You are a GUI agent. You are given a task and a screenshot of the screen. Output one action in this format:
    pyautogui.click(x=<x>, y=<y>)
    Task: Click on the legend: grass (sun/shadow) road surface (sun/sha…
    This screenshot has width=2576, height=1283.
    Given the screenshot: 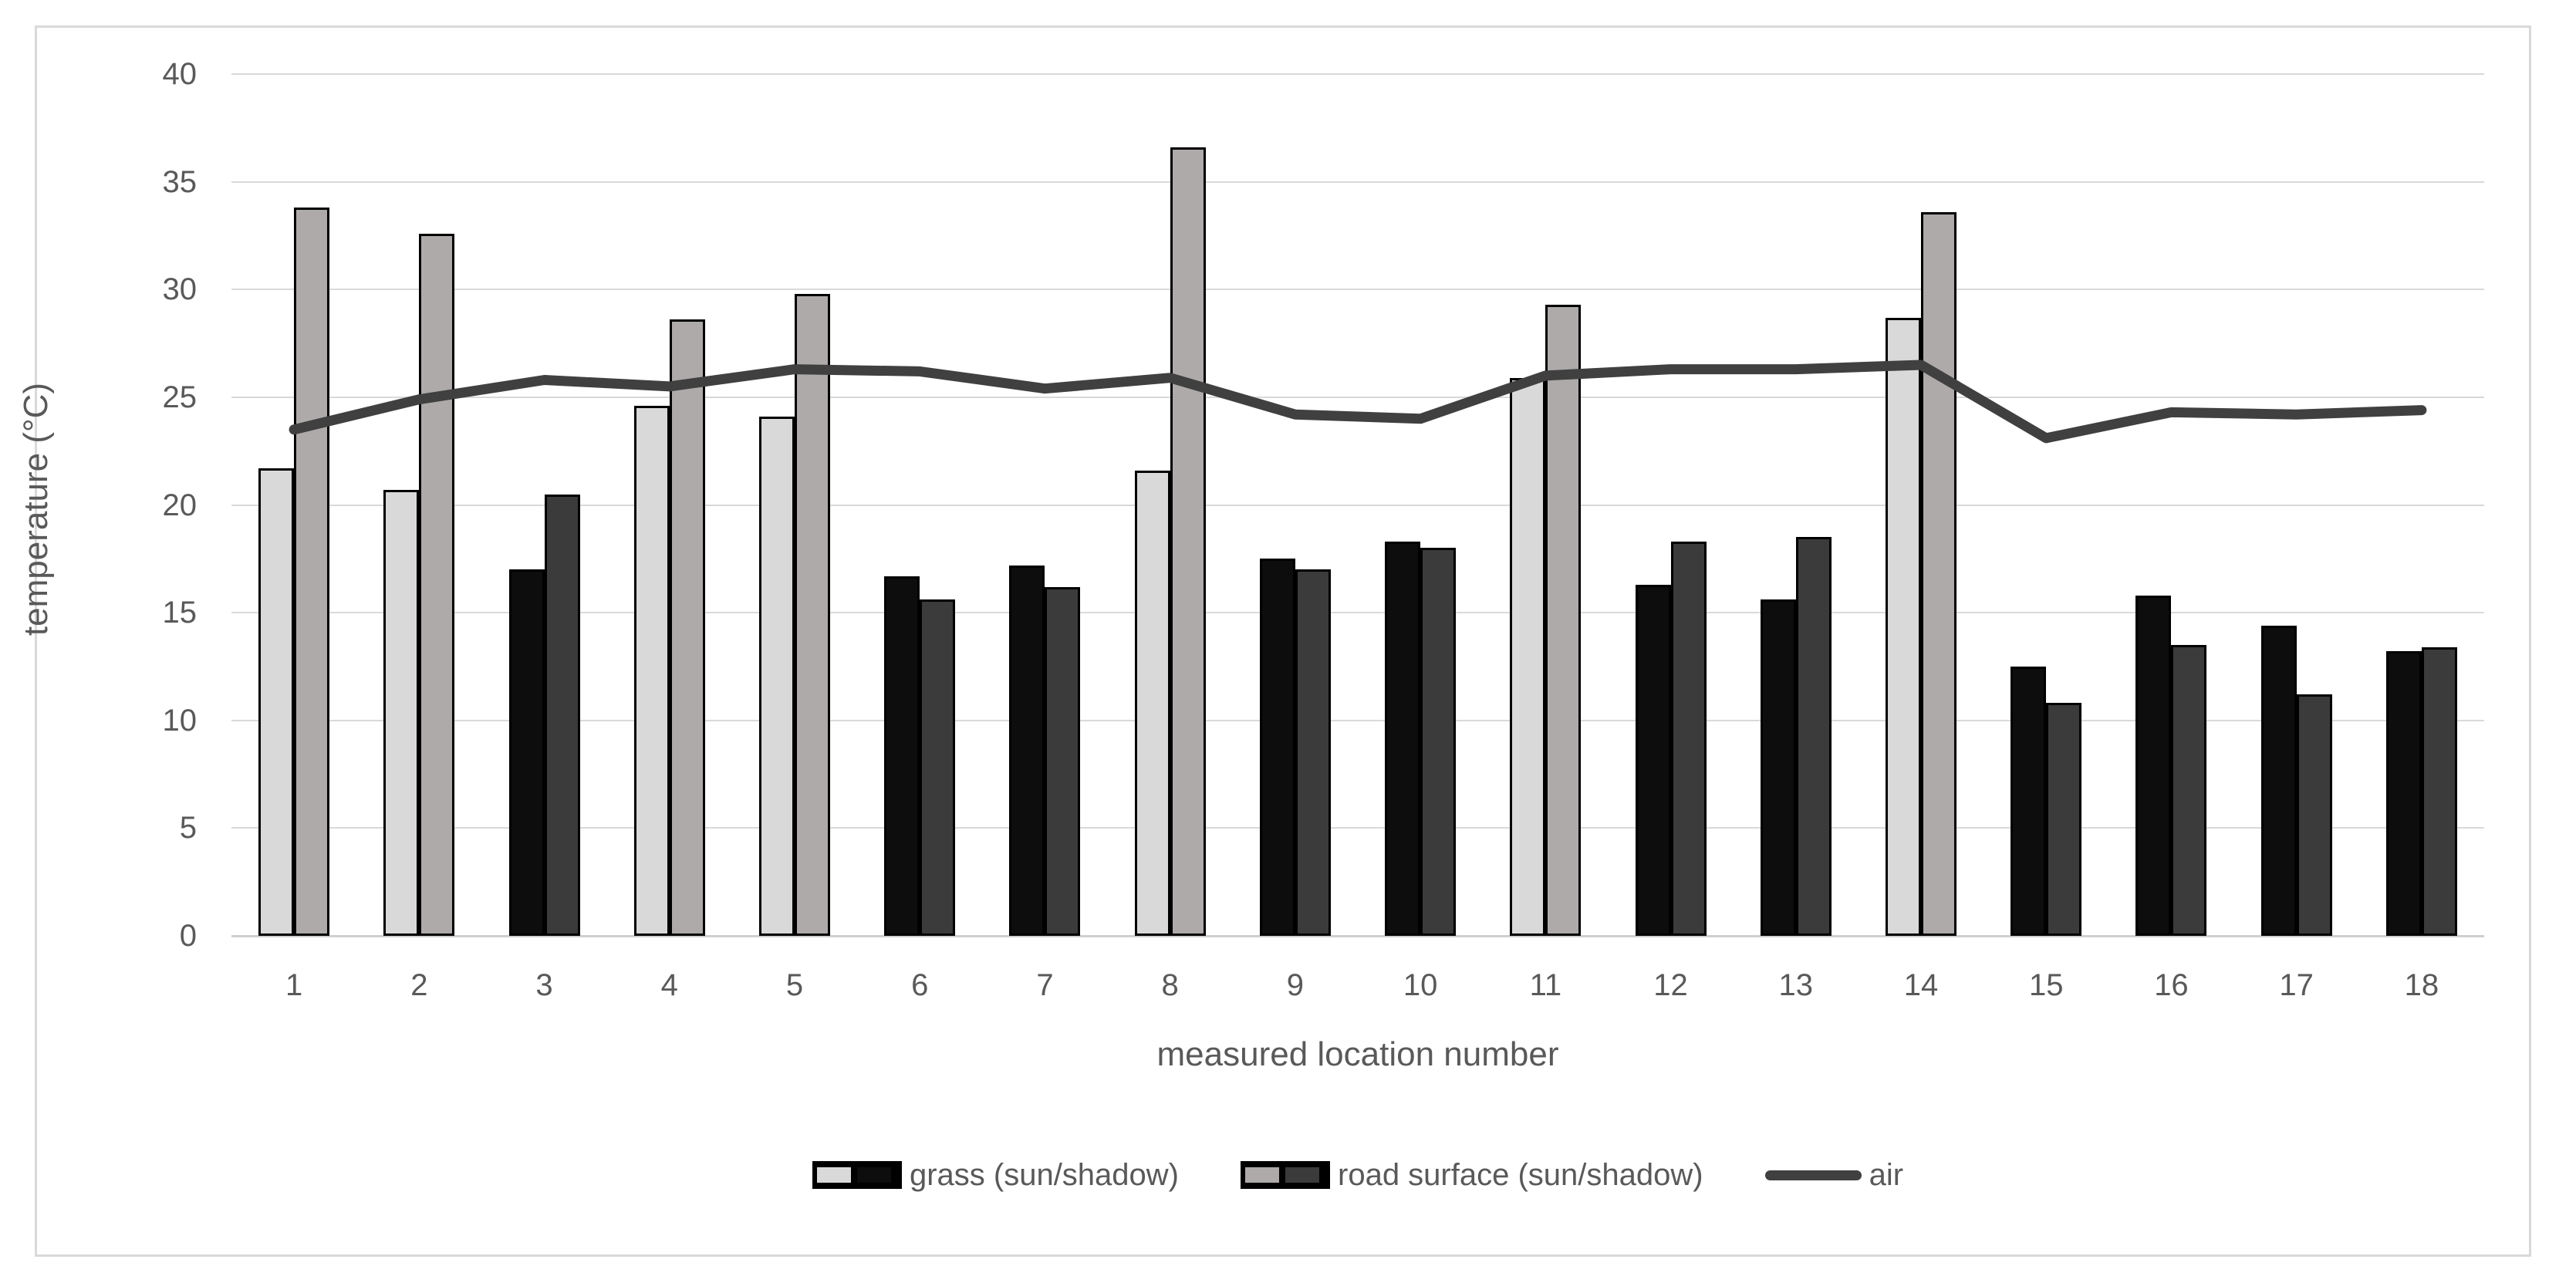 What is the action you would take?
    pyautogui.click(x=1357, y=1175)
    